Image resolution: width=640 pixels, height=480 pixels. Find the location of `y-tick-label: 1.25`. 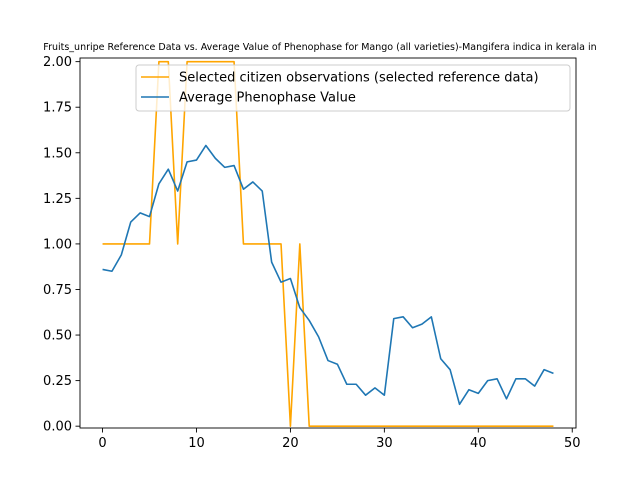

y-tick-label: 1.25 is located at coordinates (57, 199).